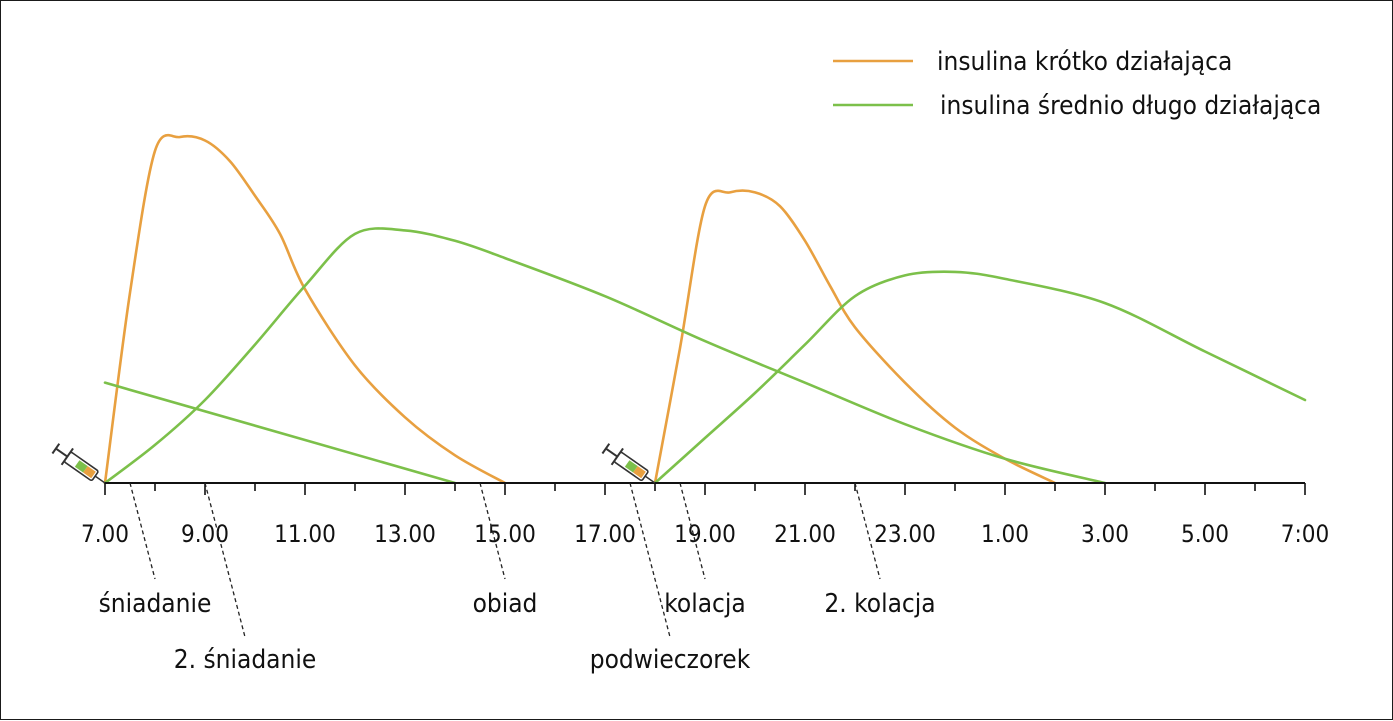 This screenshot has width=1393, height=721. What do you see at coordinates (1005, 534) in the screenshot?
I see `x-tick-label: 1.00` at bounding box center [1005, 534].